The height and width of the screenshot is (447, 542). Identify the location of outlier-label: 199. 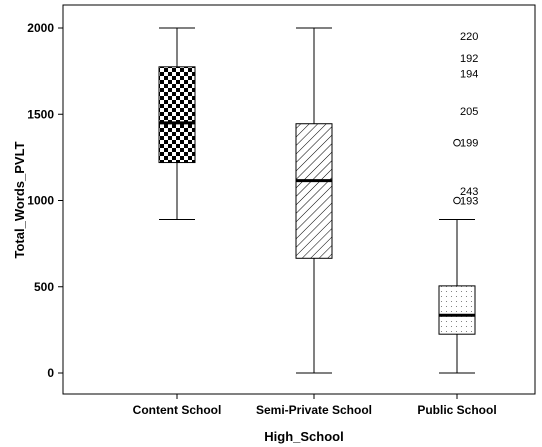
(469, 144).